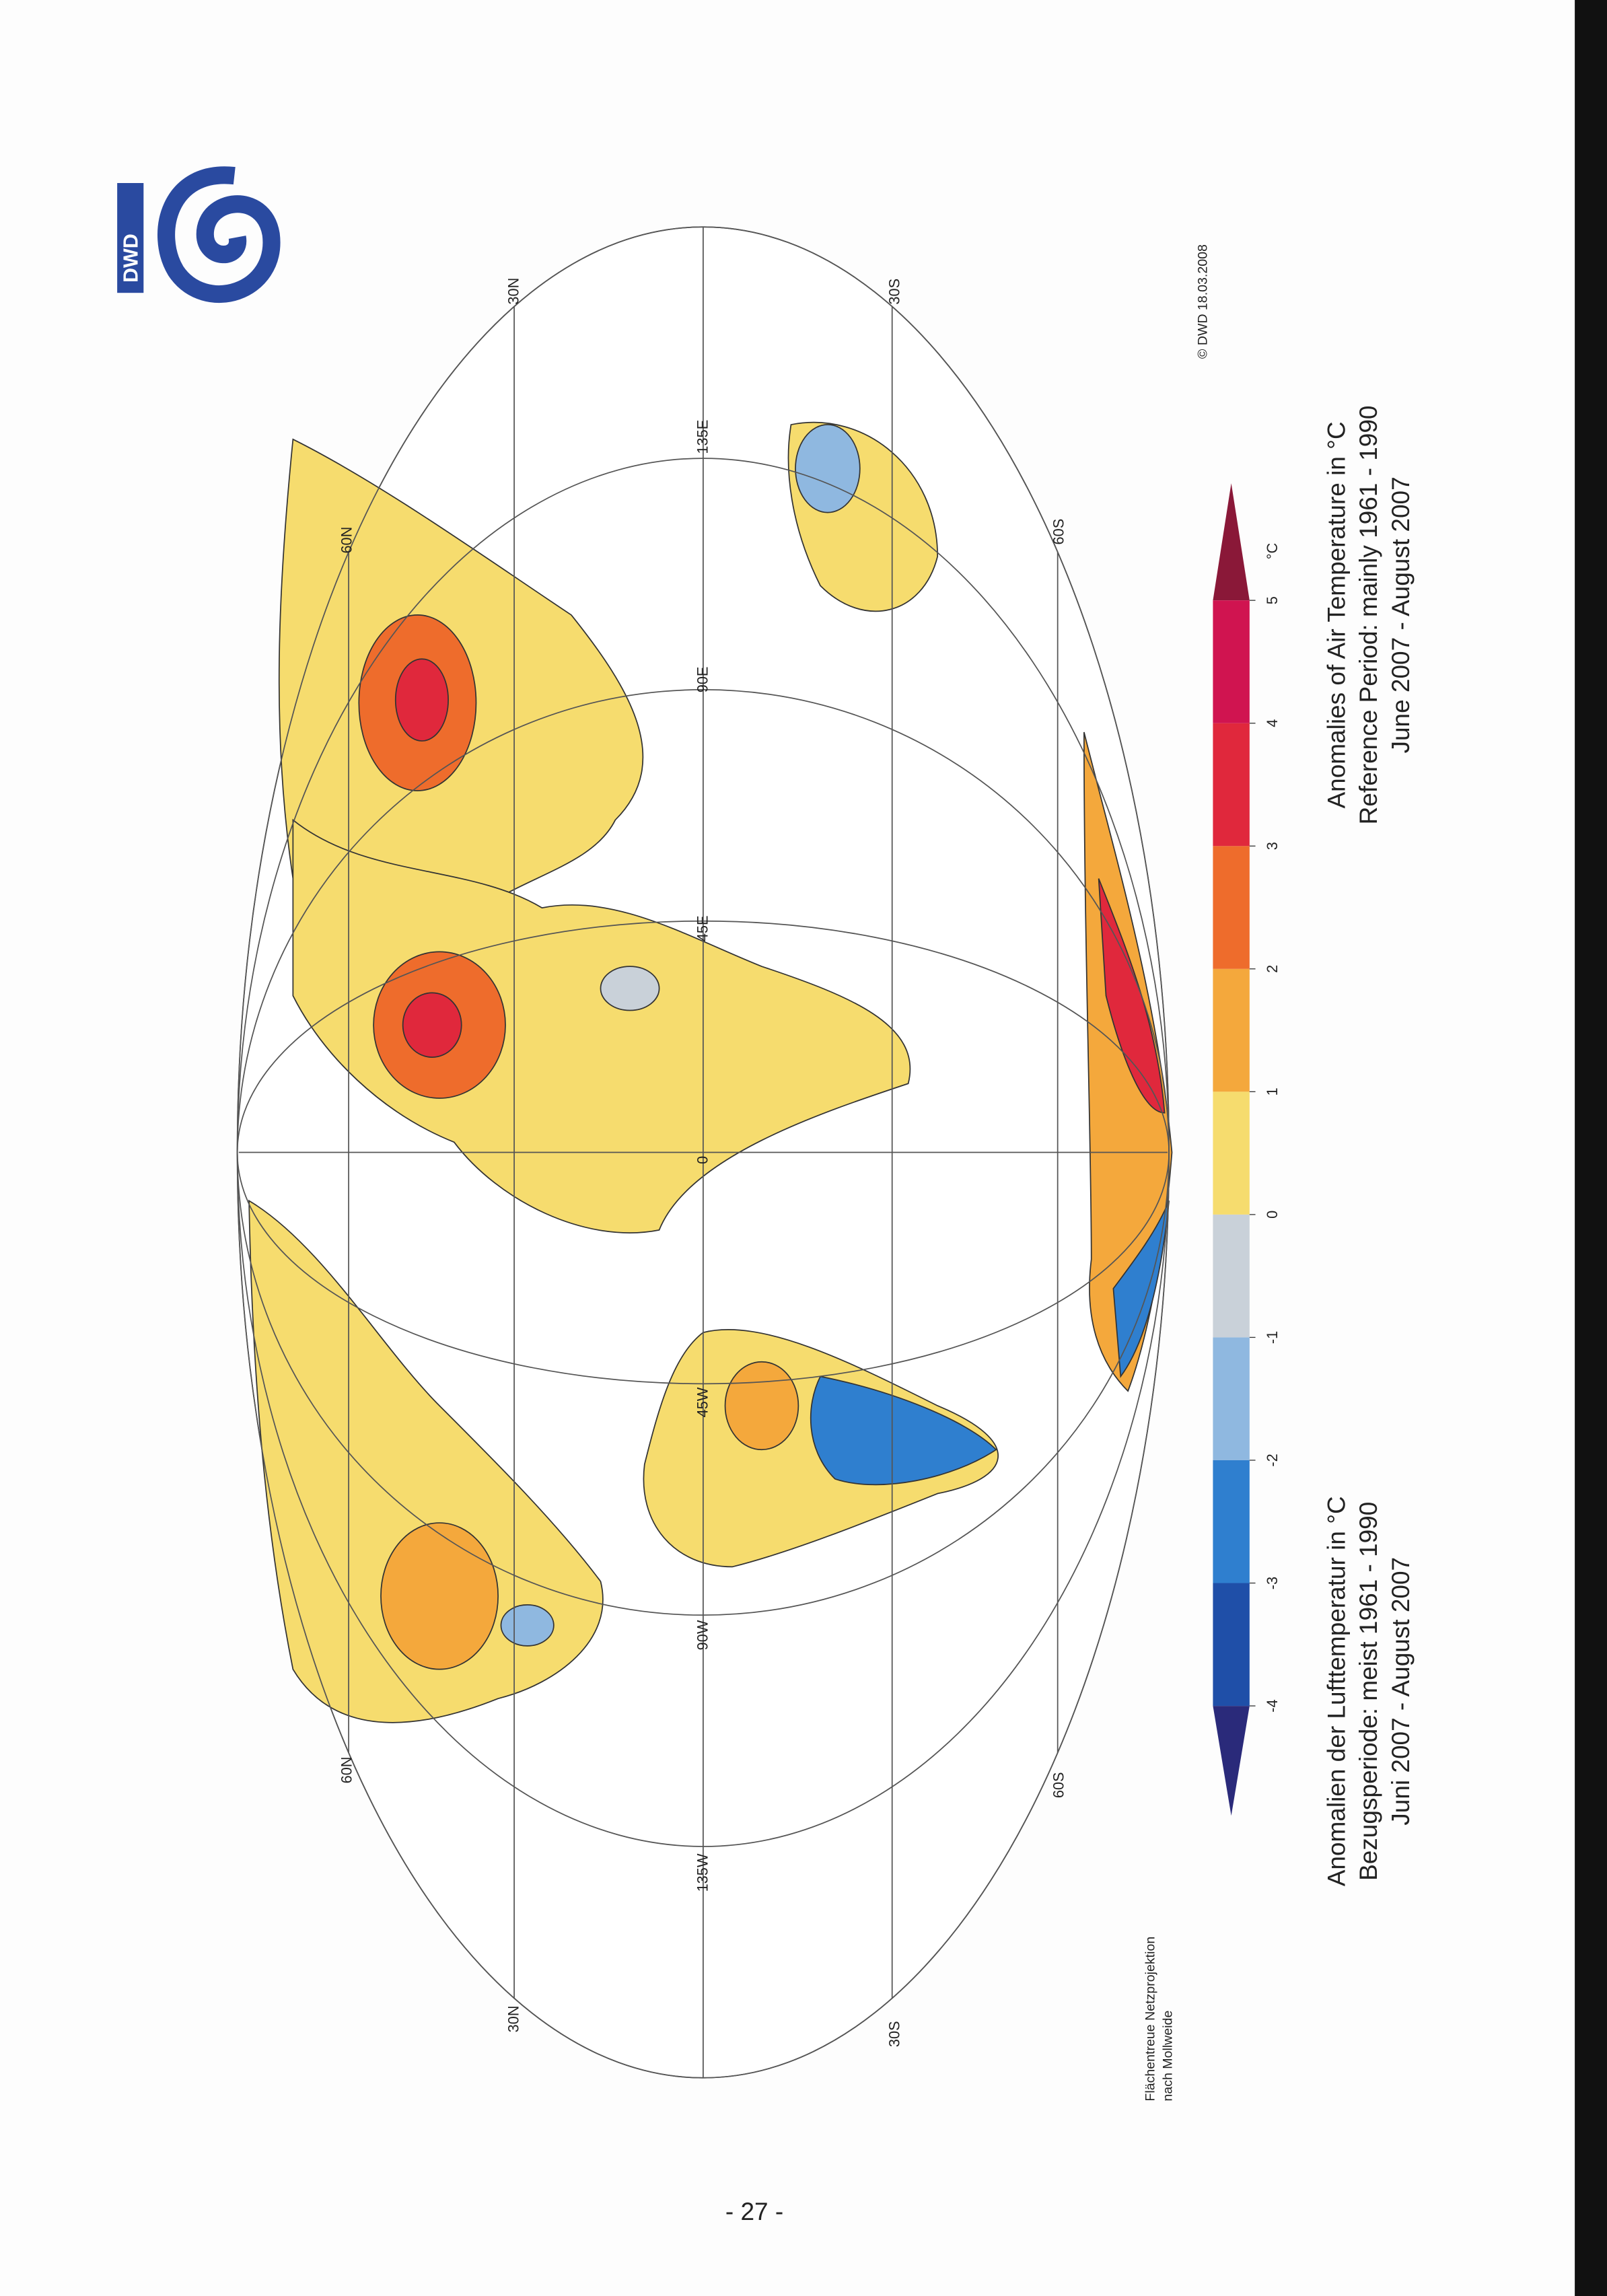 The height and width of the screenshot is (2296, 1607). Describe the element at coordinates (1272, 969) in the screenshot. I see `colorbar-tick-label: 2` at that location.